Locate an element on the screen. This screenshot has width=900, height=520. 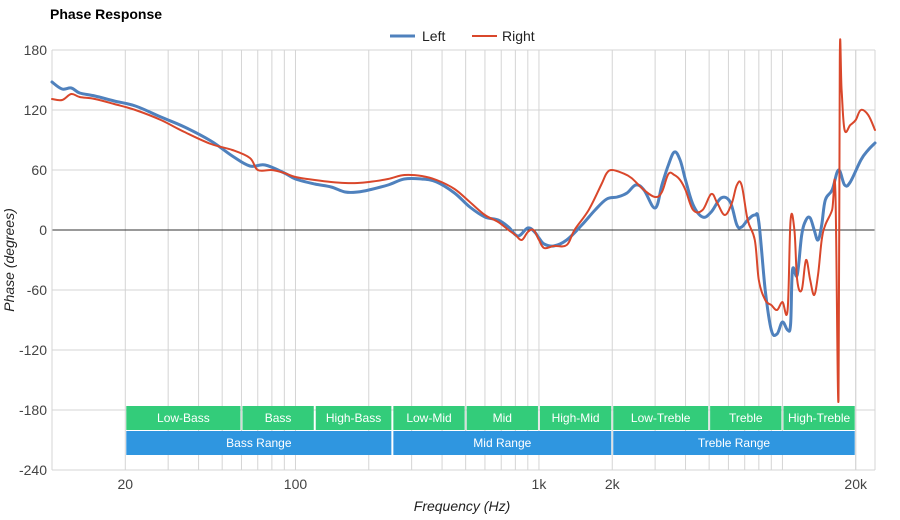
x-axis-ticks: 20 100 1k 2k 20k is located at coordinates (493, 484).